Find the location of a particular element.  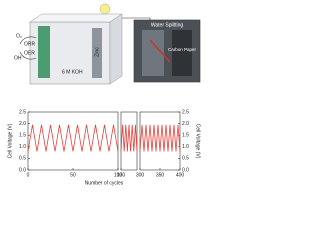

y2-tick-label: 0.5 is located at coordinates (185, 159).